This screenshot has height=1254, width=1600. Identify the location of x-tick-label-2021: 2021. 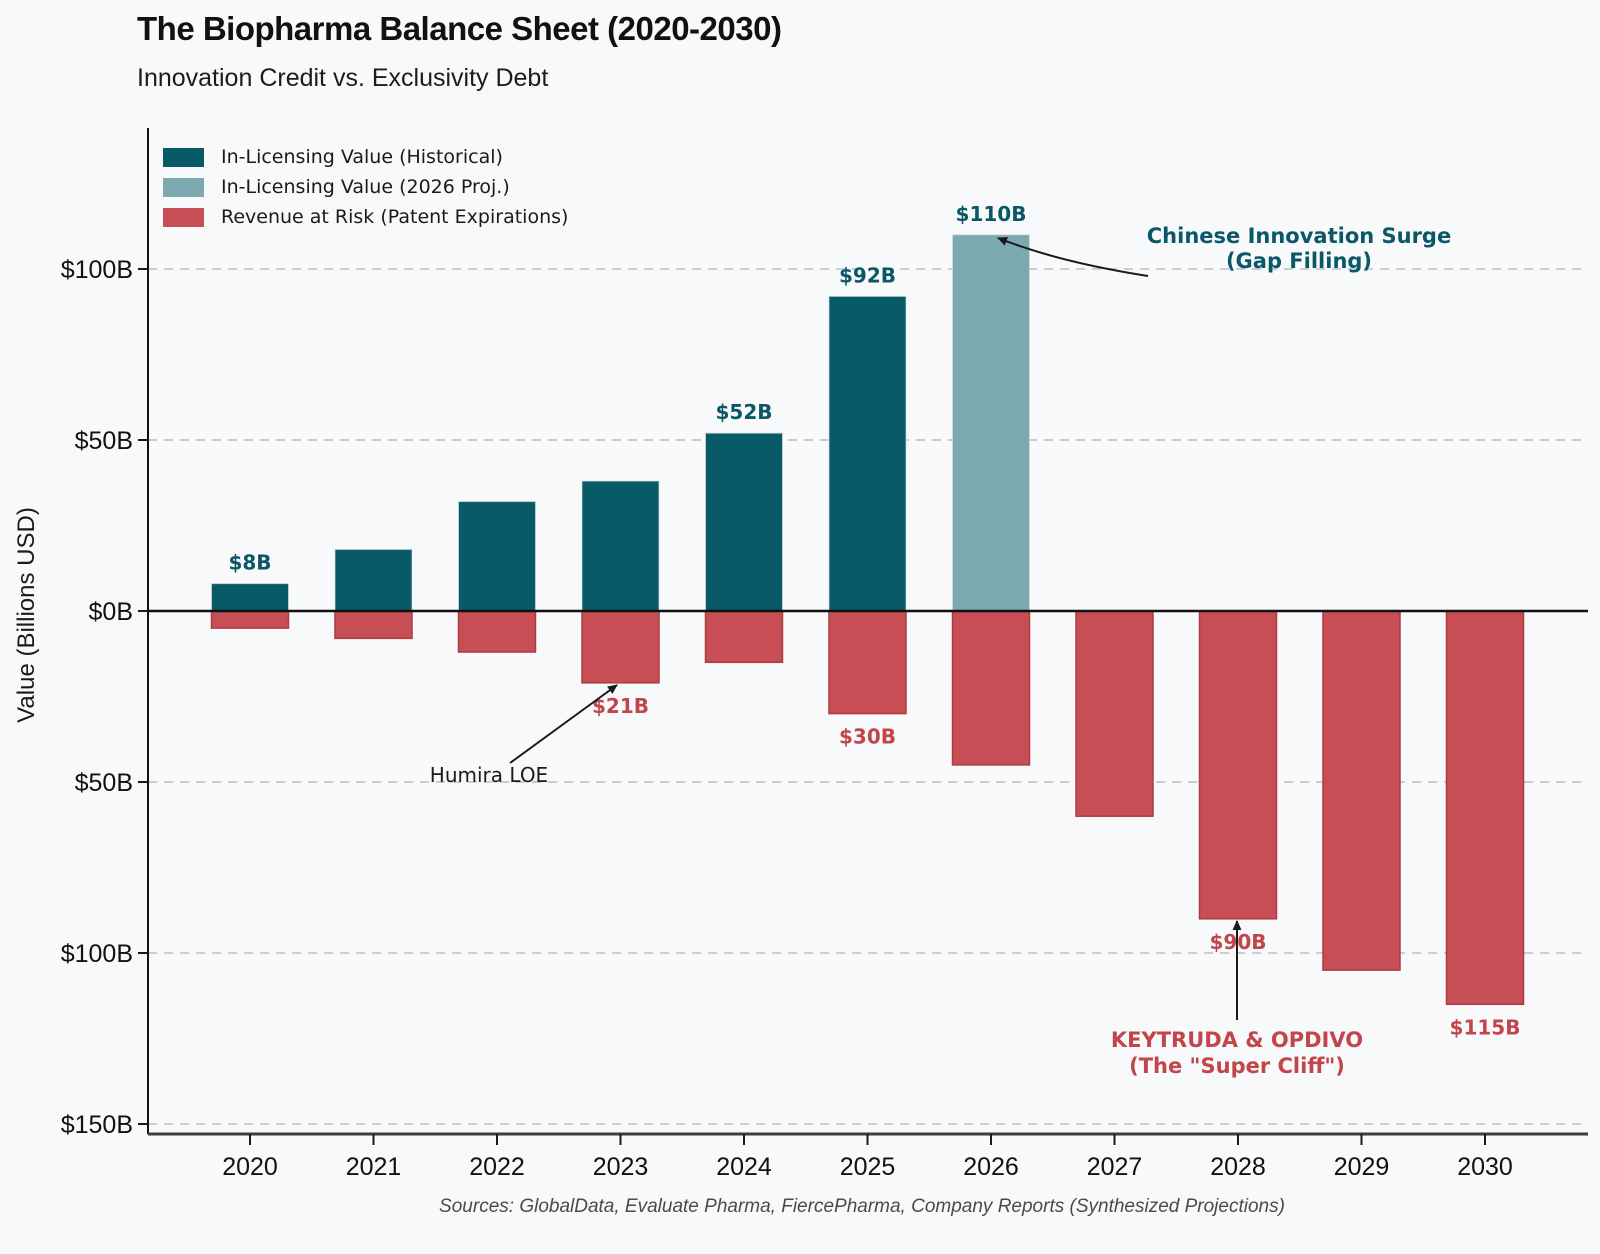
(374, 1167).